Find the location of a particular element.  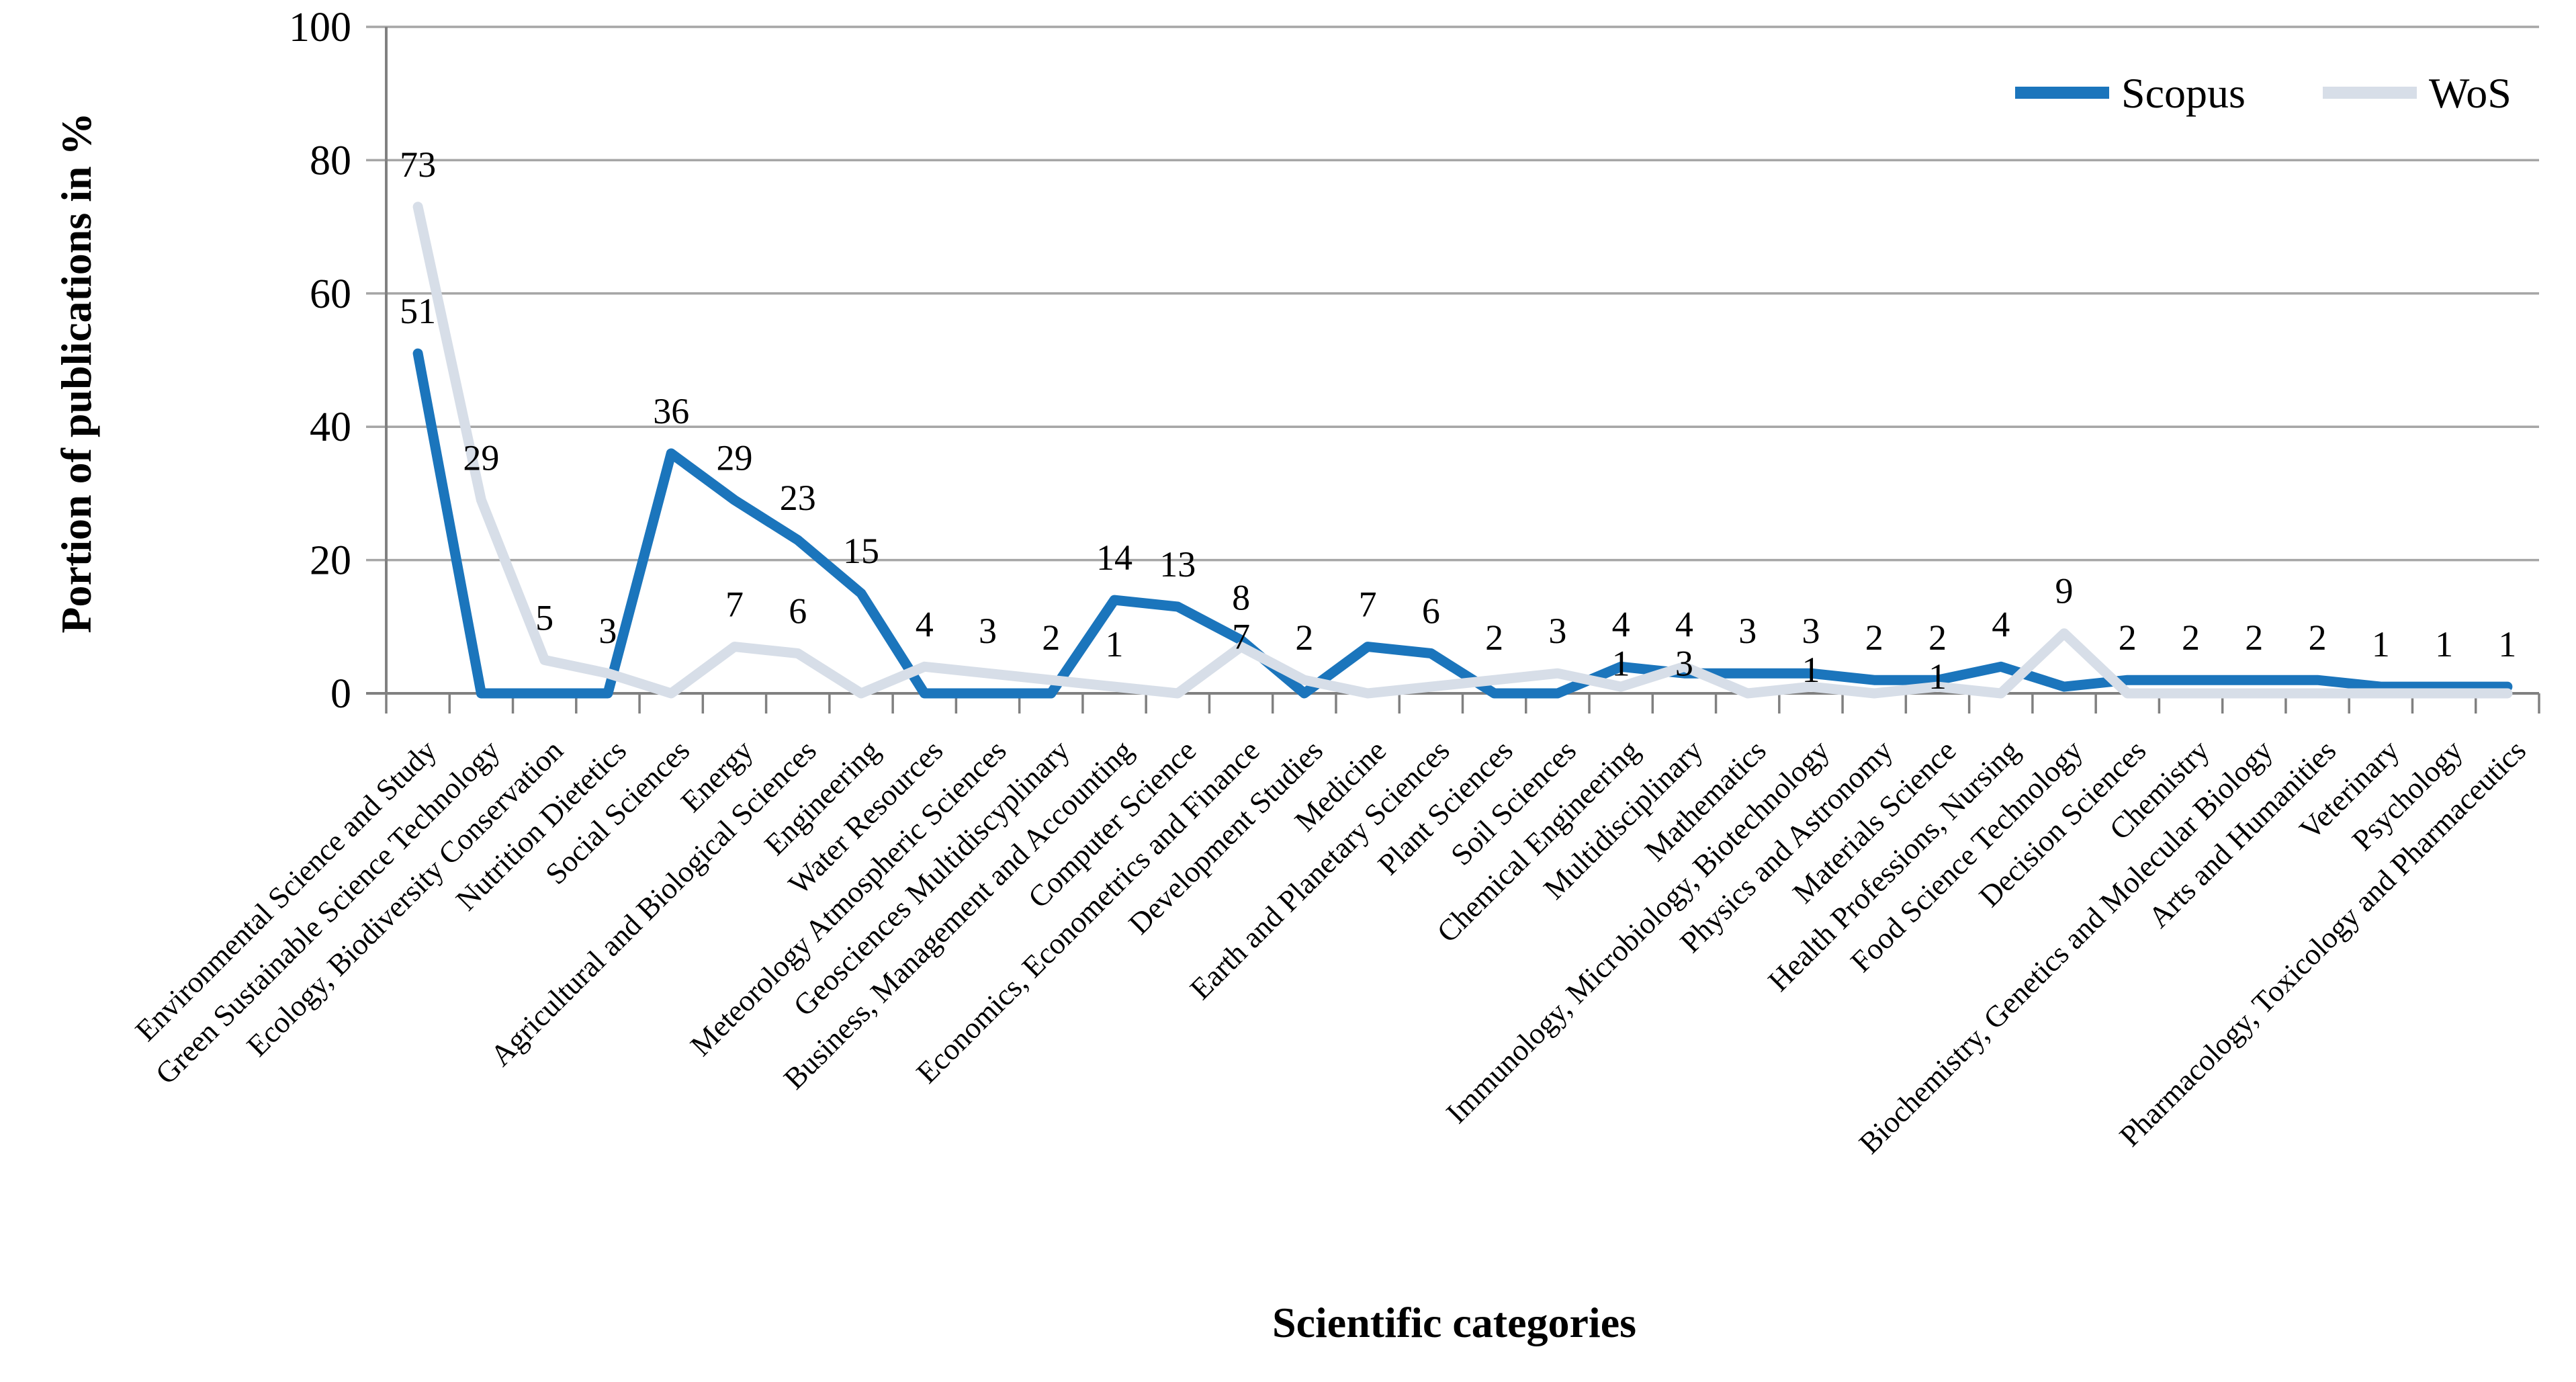

y-axis-tick-label: 0 is located at coordinates (341, 694).